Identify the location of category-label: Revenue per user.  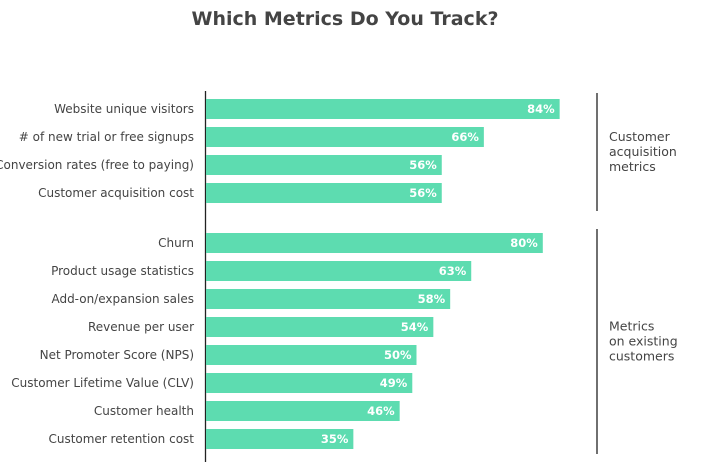
(141, 327).